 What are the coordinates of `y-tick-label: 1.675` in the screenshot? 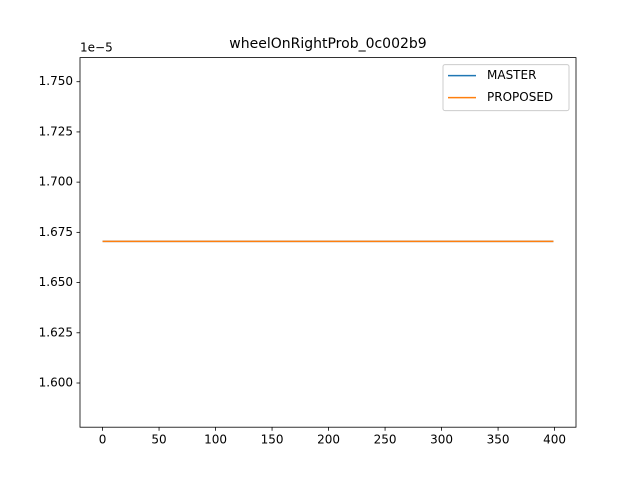 It's located at (56, 232).